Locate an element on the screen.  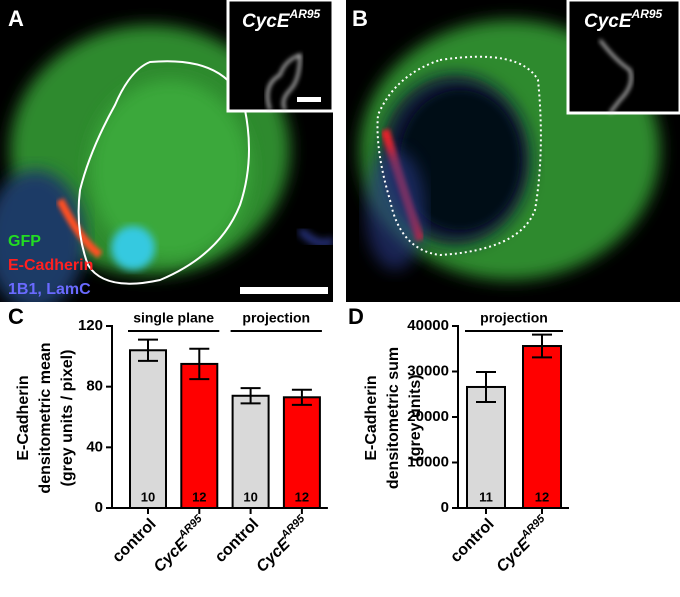
y-axis-label: (grey units) is located at coordinates (415, 417).